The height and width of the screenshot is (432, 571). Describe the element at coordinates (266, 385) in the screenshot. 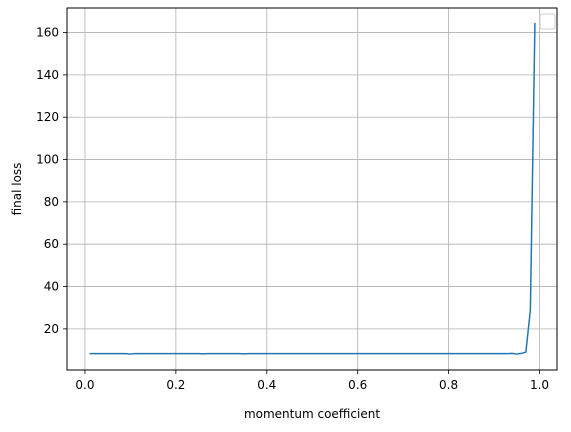

I see `x-tick-label: 0.4` at that location.